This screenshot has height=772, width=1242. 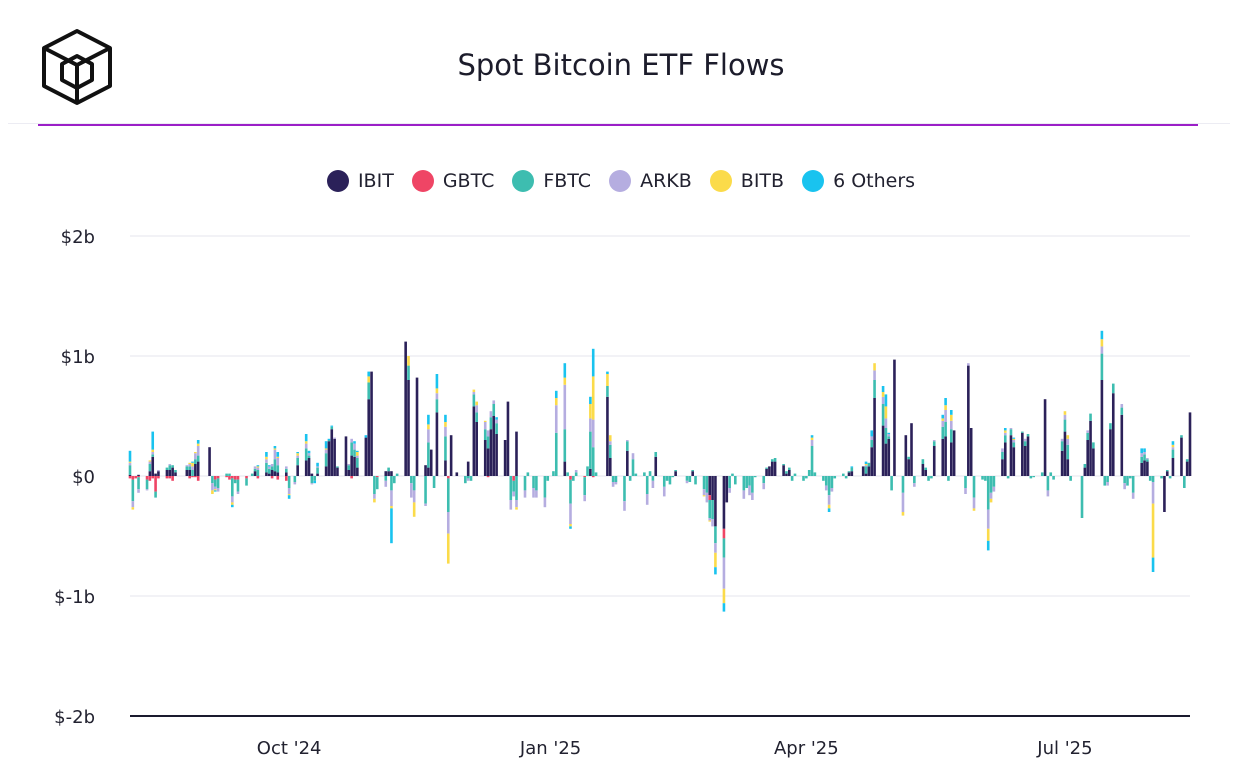 What do you see at coordinates (452, 181) in the screenshot?
I see `legend-item-gbtc: GBTC` at bounding box center [452, 181].